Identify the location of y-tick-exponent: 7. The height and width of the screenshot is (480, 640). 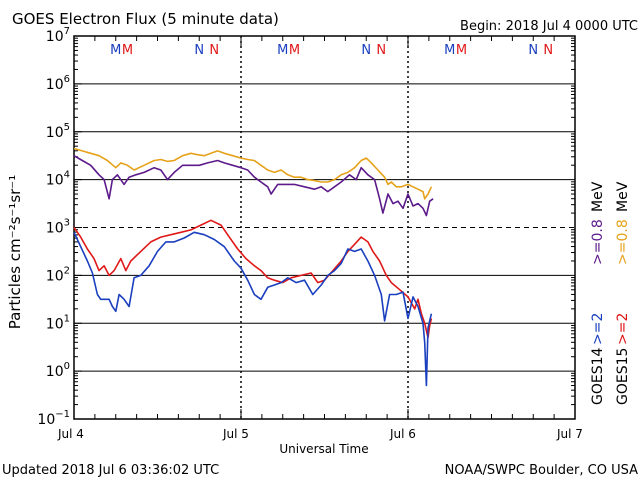
(67, 31).